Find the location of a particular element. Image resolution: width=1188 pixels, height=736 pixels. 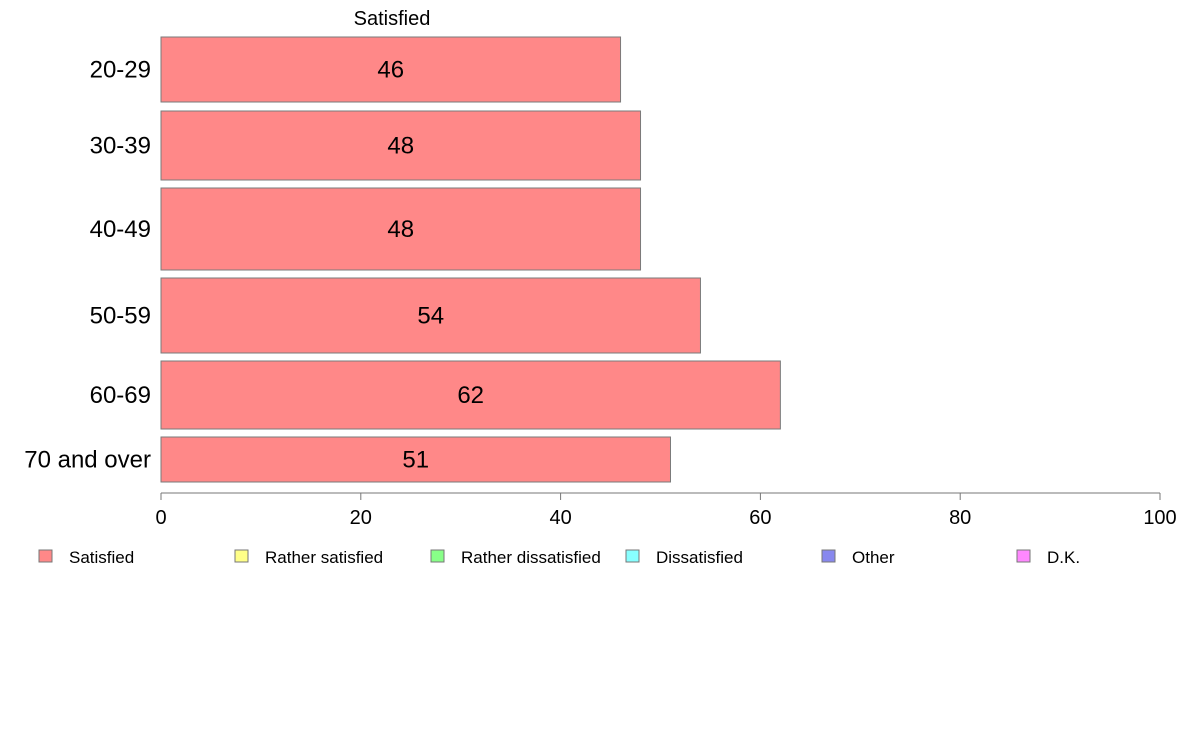

bar-value-label: 51 is located at coordinates (415, 460).